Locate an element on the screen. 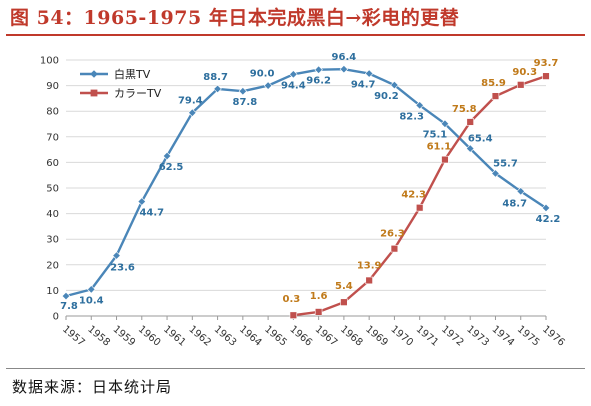 This screenshot has width=591, height=406. legend: 白黒TV カラーTV is located at coordinates (121, 83).